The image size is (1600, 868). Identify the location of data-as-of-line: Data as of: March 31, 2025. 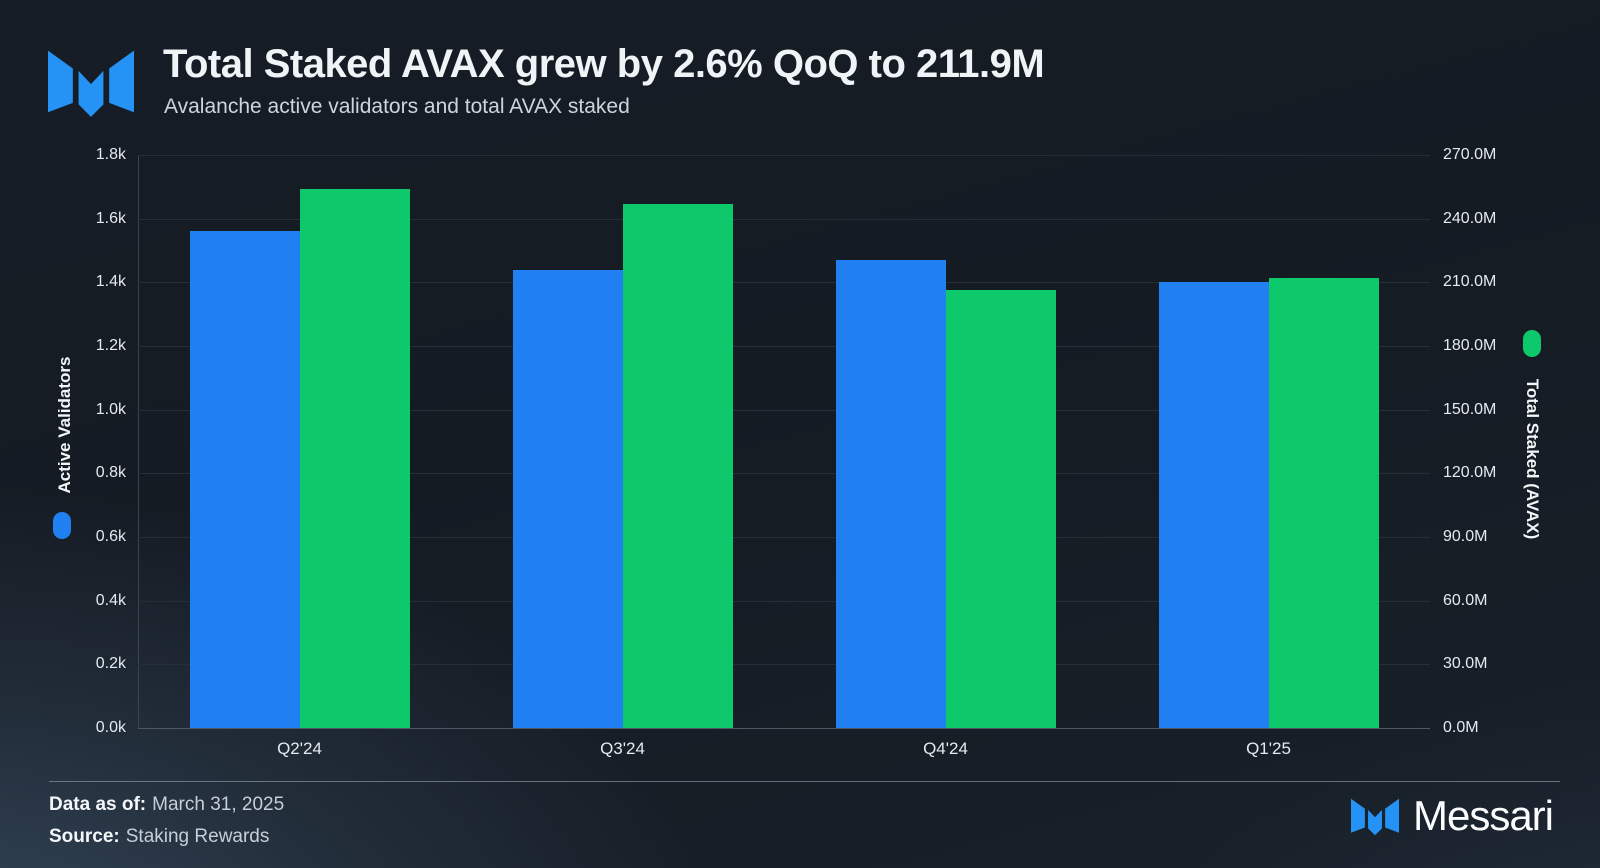
(166, 805).